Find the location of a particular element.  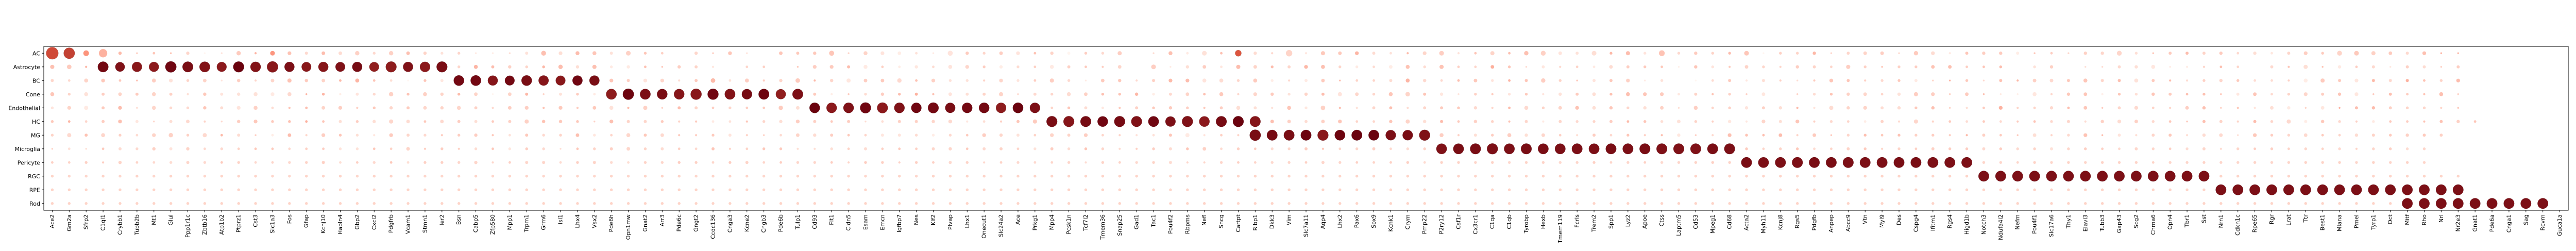

y-tick-label: Pericyte is located at coordinates (29, 162).